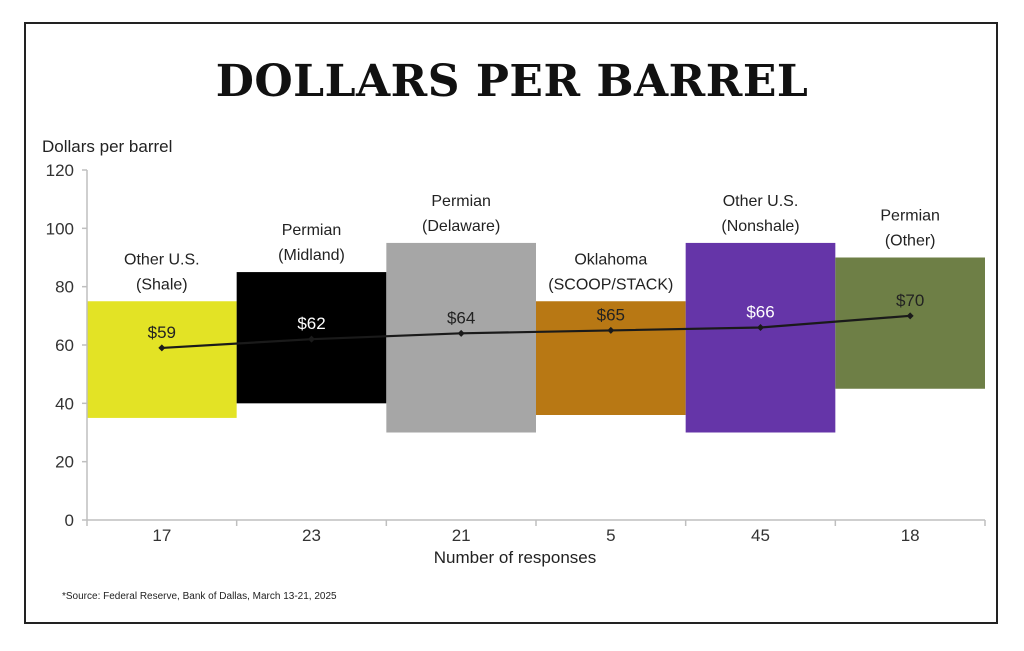 The height and width of the screenshot is (651, 1024). Describe the element at coordinates (69, 520) in the screenshot. I see `y-tick-label: 0` at that location.